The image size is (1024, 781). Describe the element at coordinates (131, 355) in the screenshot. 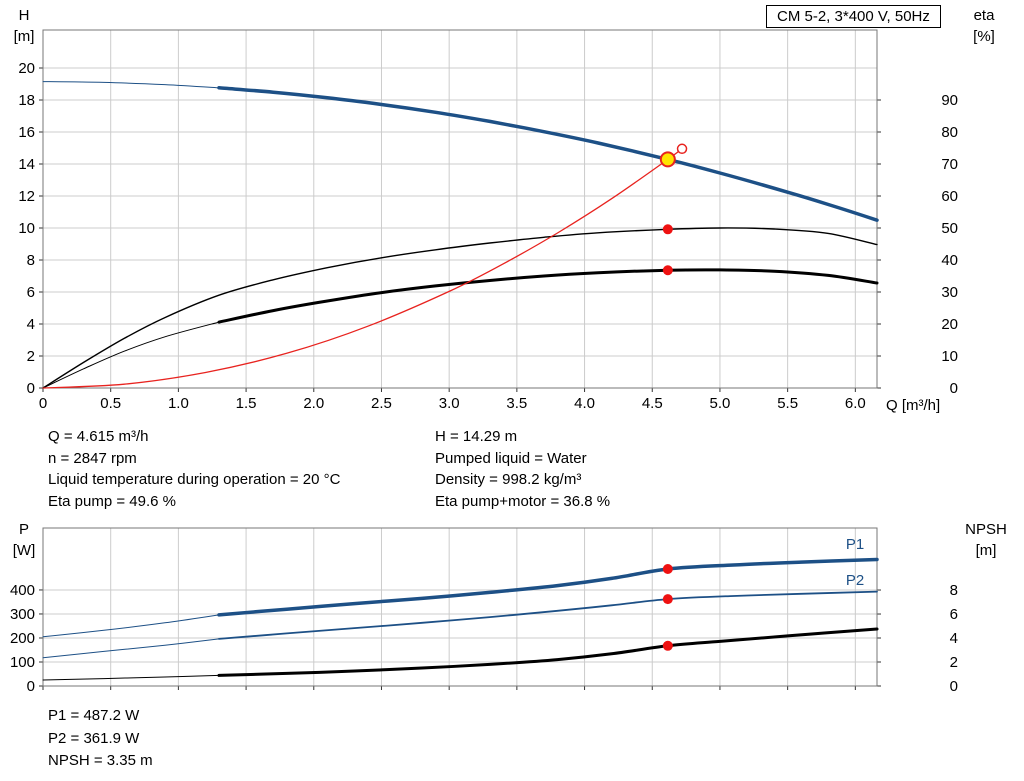

I see `eta-pump-motor-extension` at that location.